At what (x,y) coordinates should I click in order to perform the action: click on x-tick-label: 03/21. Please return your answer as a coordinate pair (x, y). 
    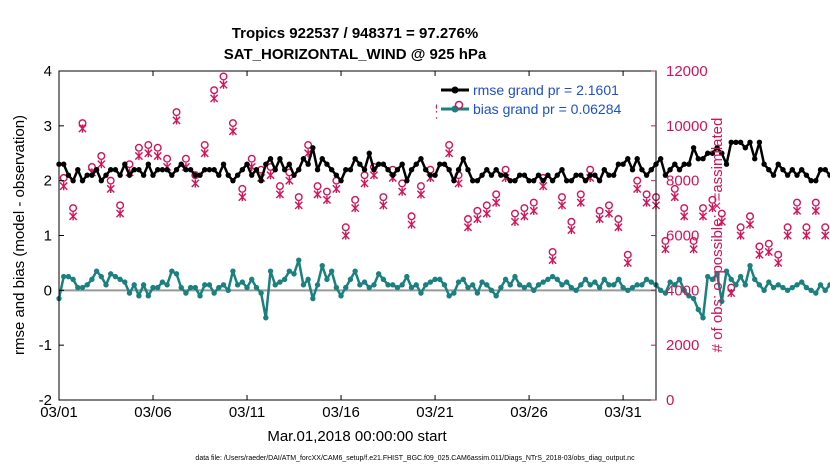
    Looking at the image, I should click on (435, 412).